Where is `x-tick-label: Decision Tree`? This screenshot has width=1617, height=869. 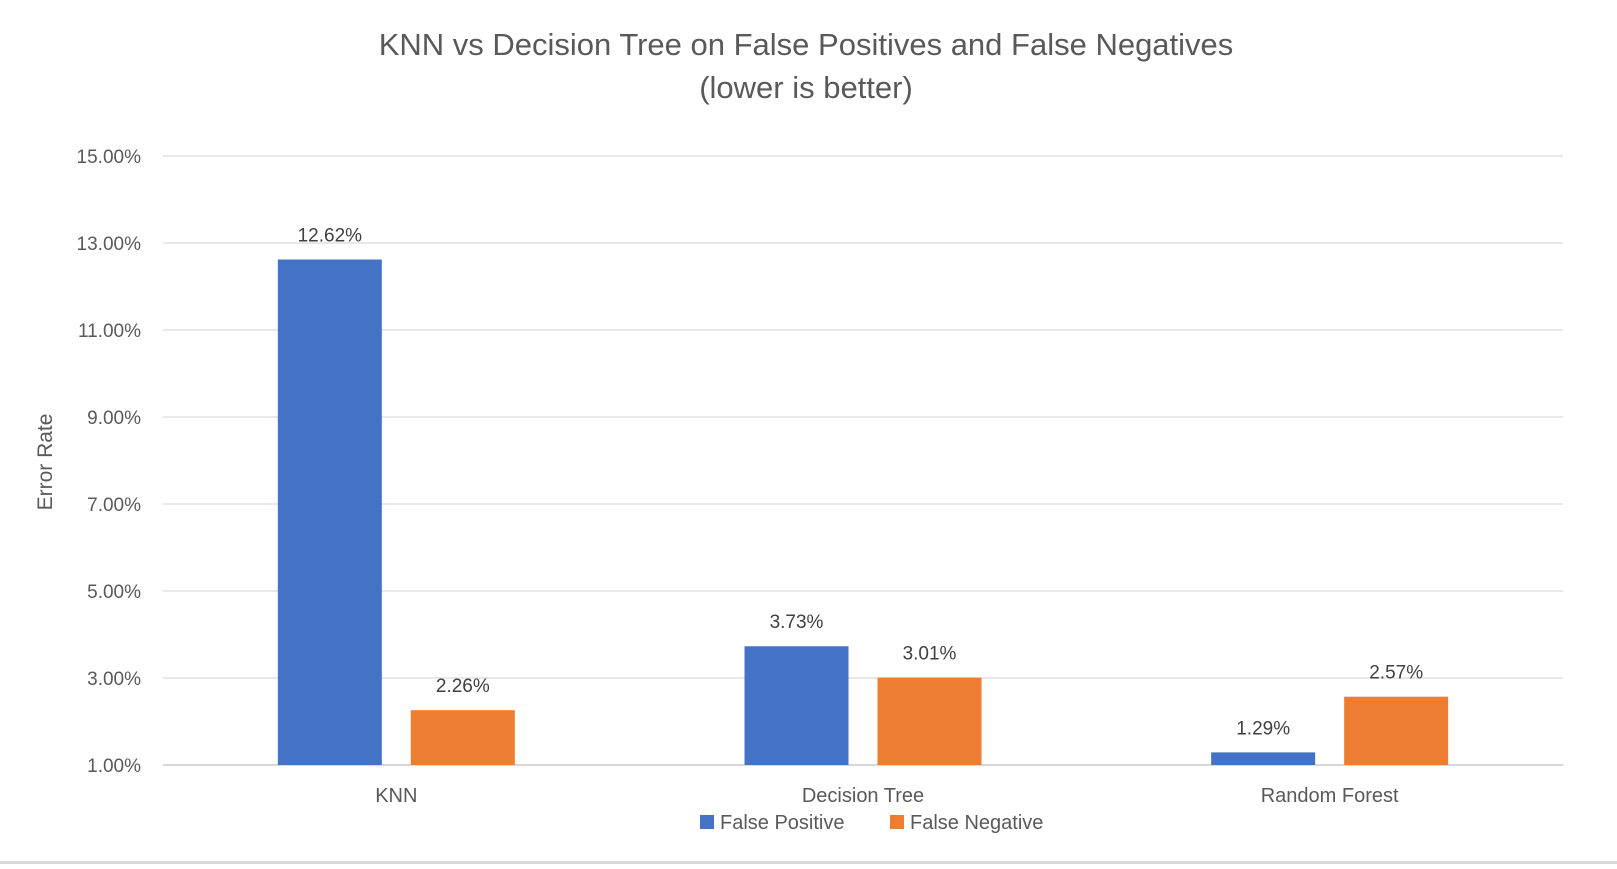
x-tick-label: Decision Tree is located at coordinates (863, 796).